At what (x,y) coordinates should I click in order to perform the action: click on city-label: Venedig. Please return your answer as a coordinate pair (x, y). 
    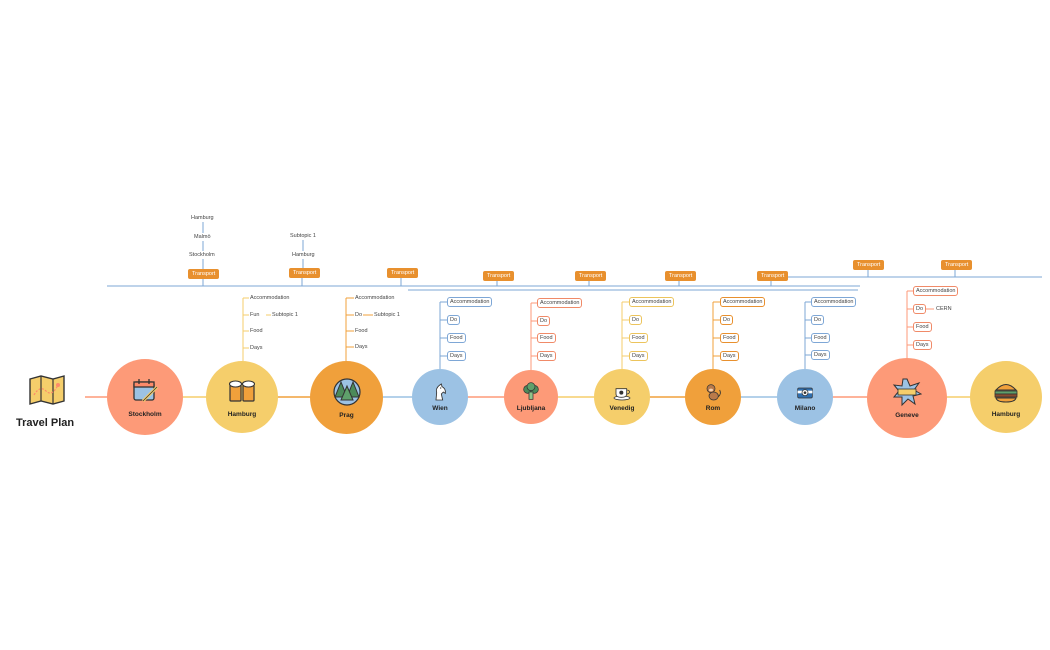
    Looking at the image, I should click on (622, 408).